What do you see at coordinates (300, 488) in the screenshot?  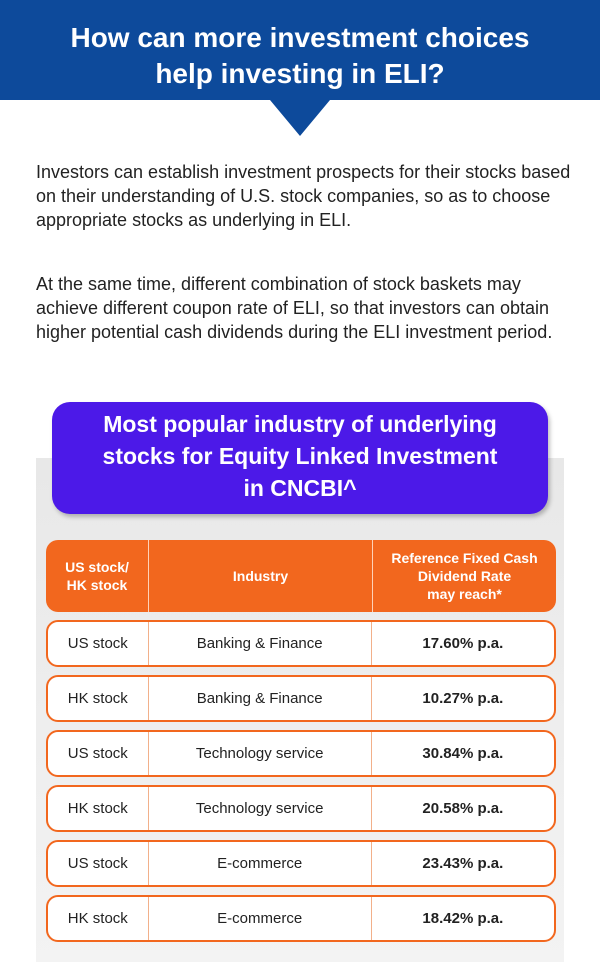 I see `table-title-line-3: in CNCBI^` at bounding box center [300, 488].